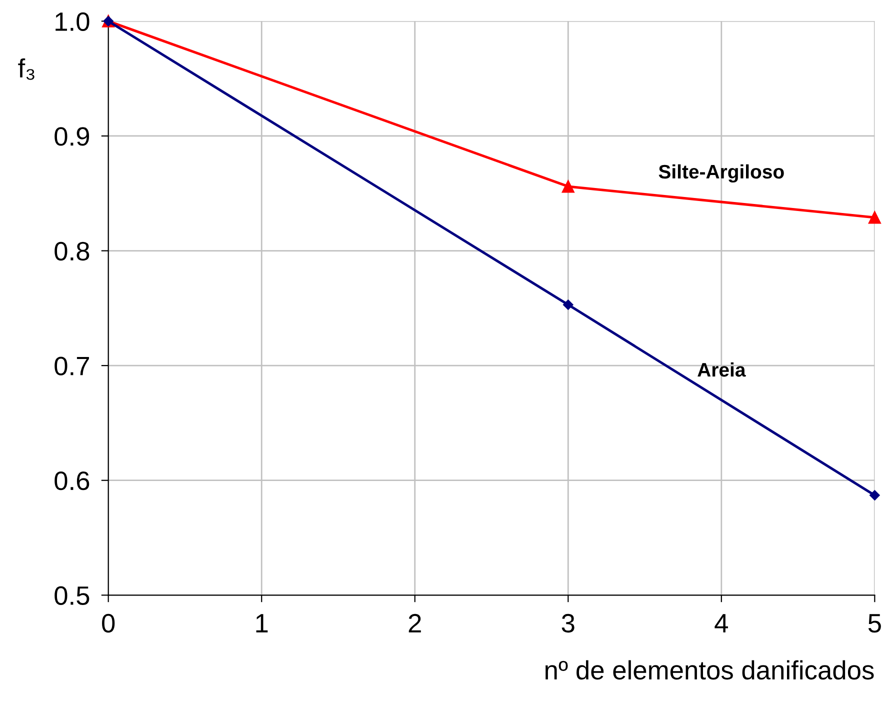  What do you see at coordinates (72, 595) in the screenshot?
I see `y-tick-label: 0.5` at bounding box center [72, 595].